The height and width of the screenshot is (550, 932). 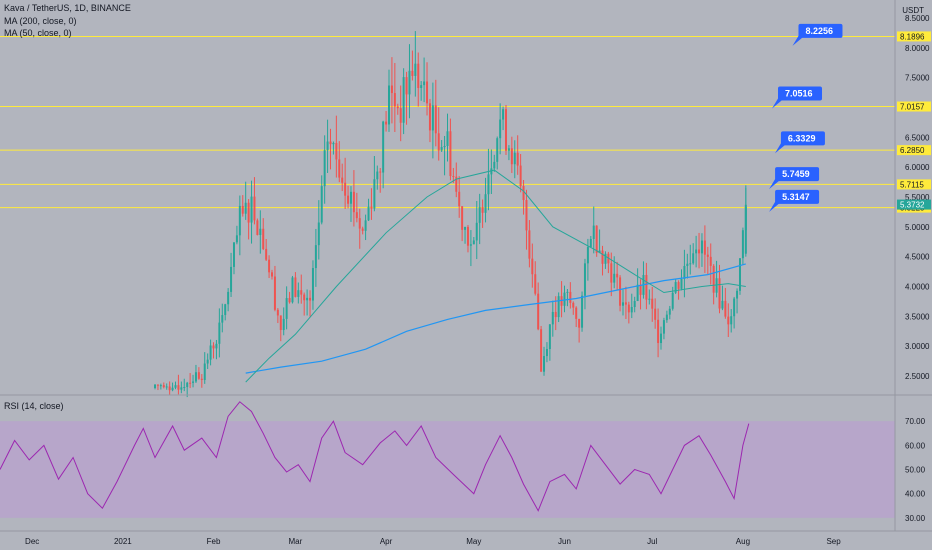 I want to click on price-tick-label: 3.0000, so click(x=917, y=346).